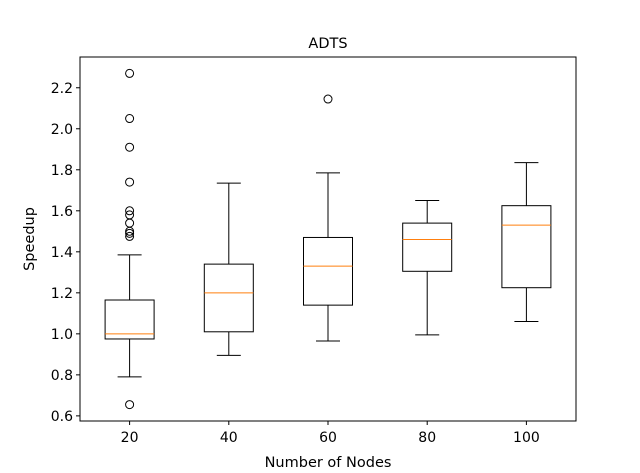 The width and height of the screenshot is (640, 473). Describe the element at coordinates (62, 89) in the screenshot. I see `y-tick-label: 2.2` at that location.